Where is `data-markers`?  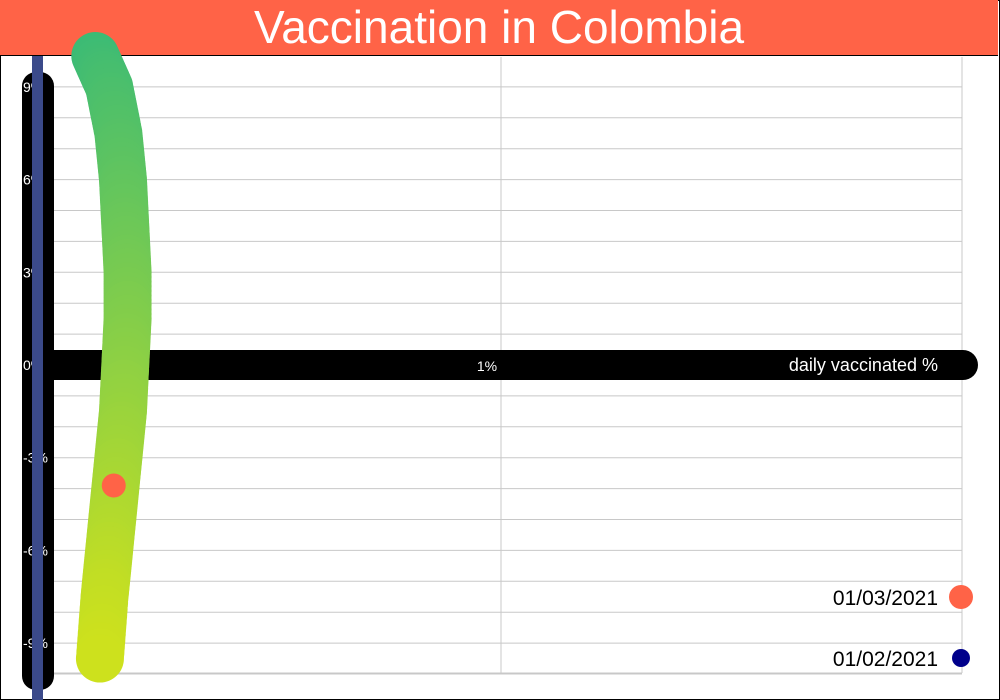 data-markers is located at coordinates (113, 485).